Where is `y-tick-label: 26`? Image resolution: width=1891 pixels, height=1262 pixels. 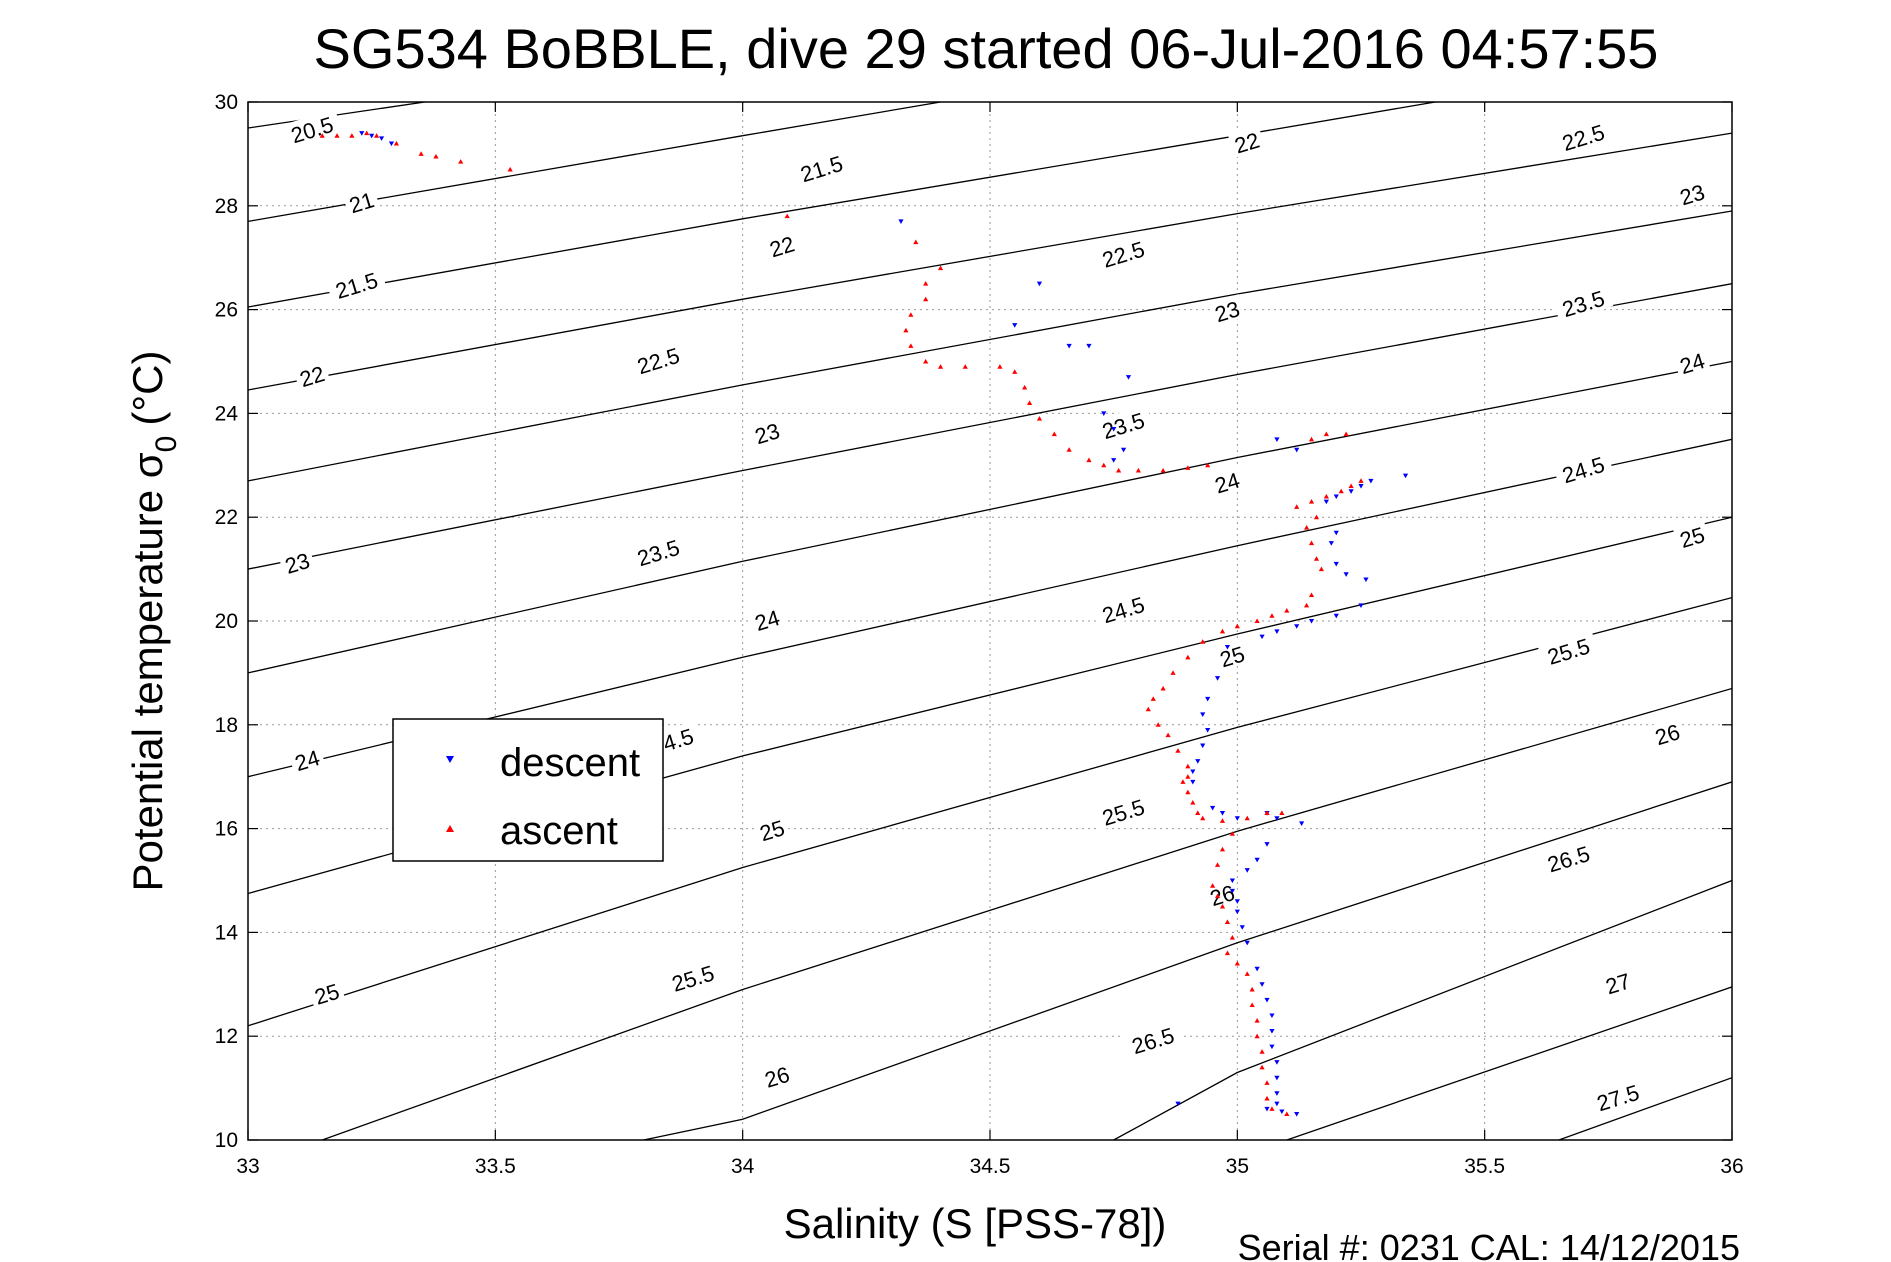
y-tick-label: 26 is located at coordinates (226, 310).